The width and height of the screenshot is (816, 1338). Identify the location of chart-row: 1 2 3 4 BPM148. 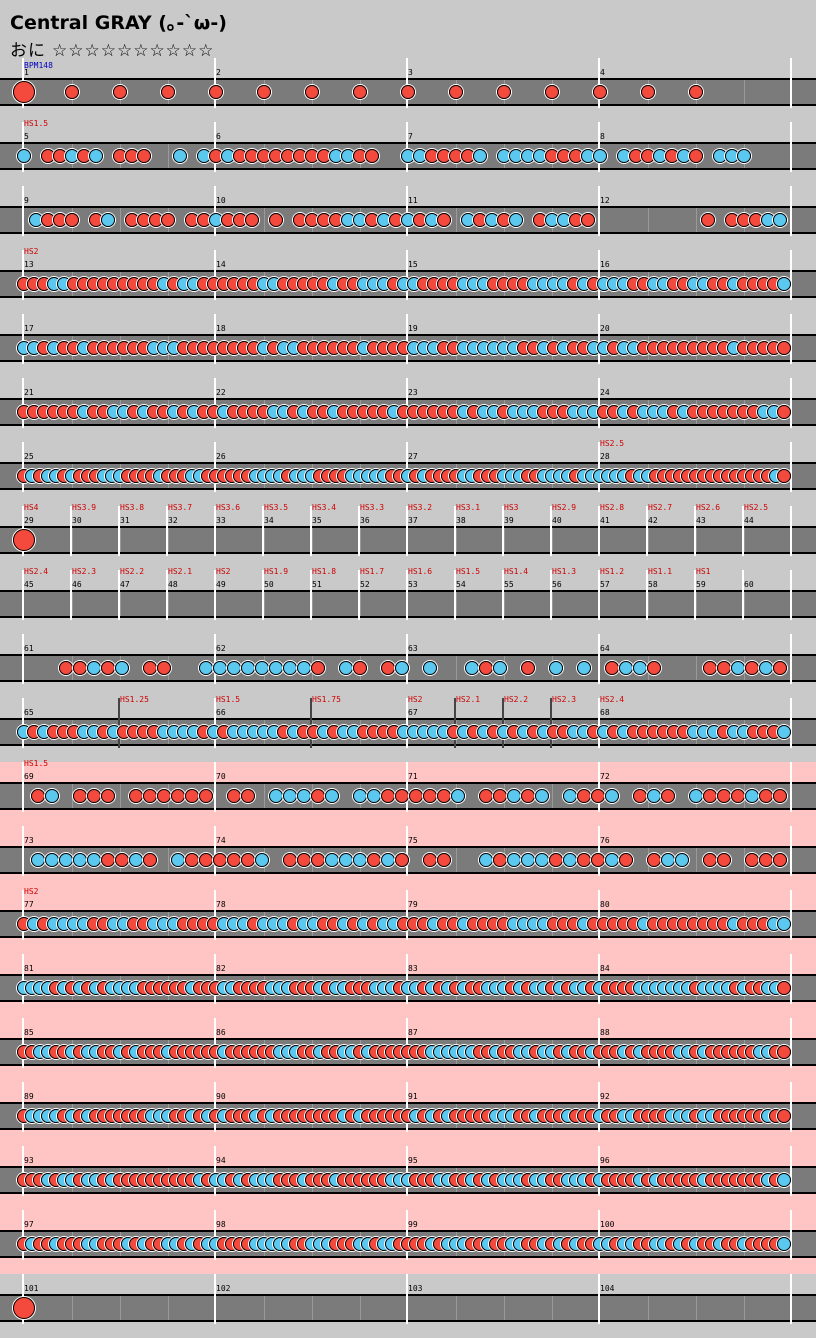
(408, 90).